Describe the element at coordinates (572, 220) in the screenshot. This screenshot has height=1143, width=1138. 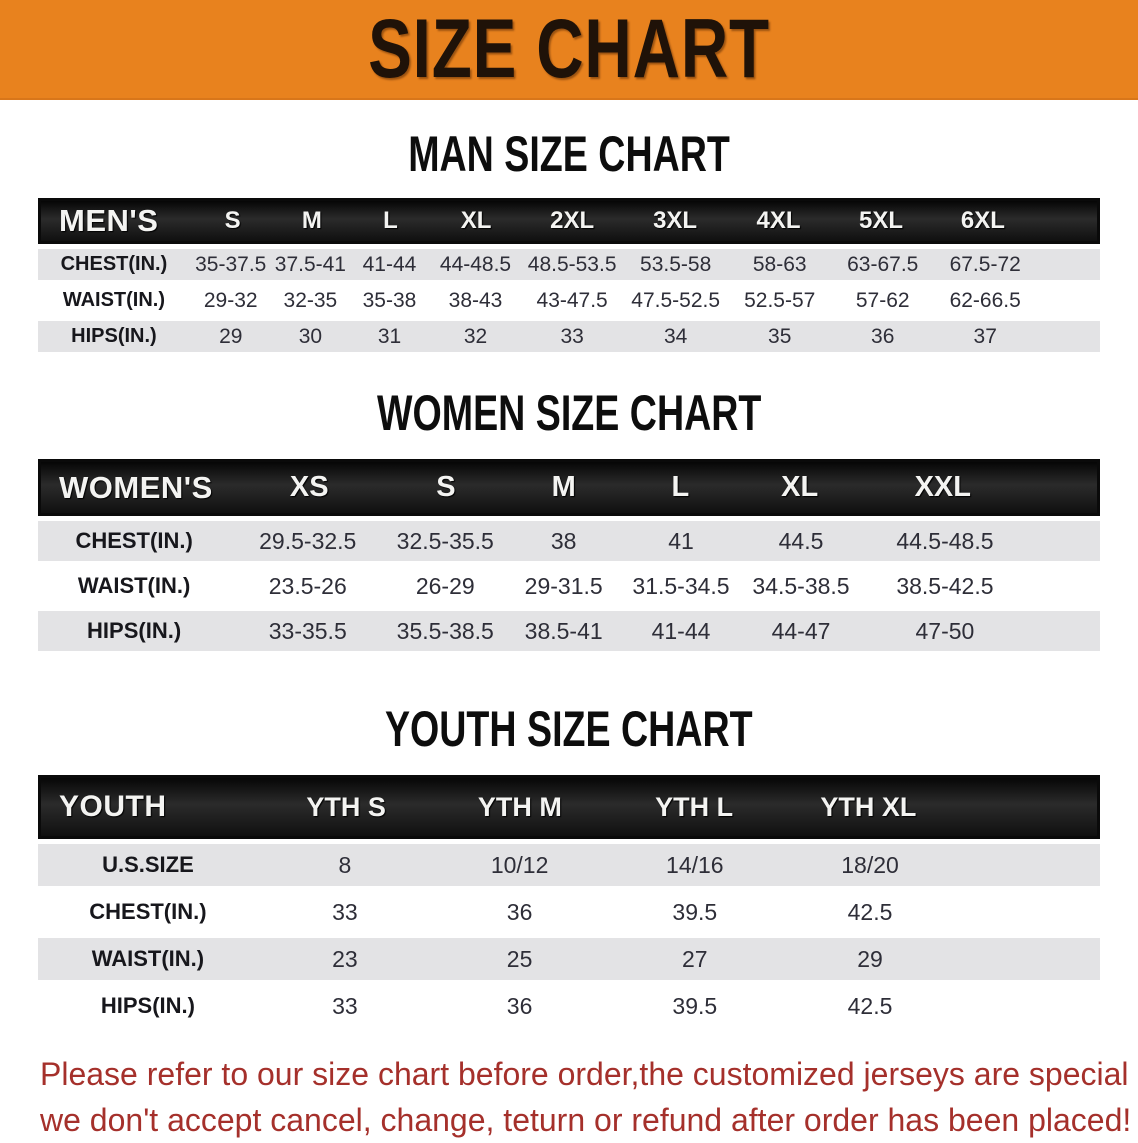
I see `column-header: 2XL` at that location.